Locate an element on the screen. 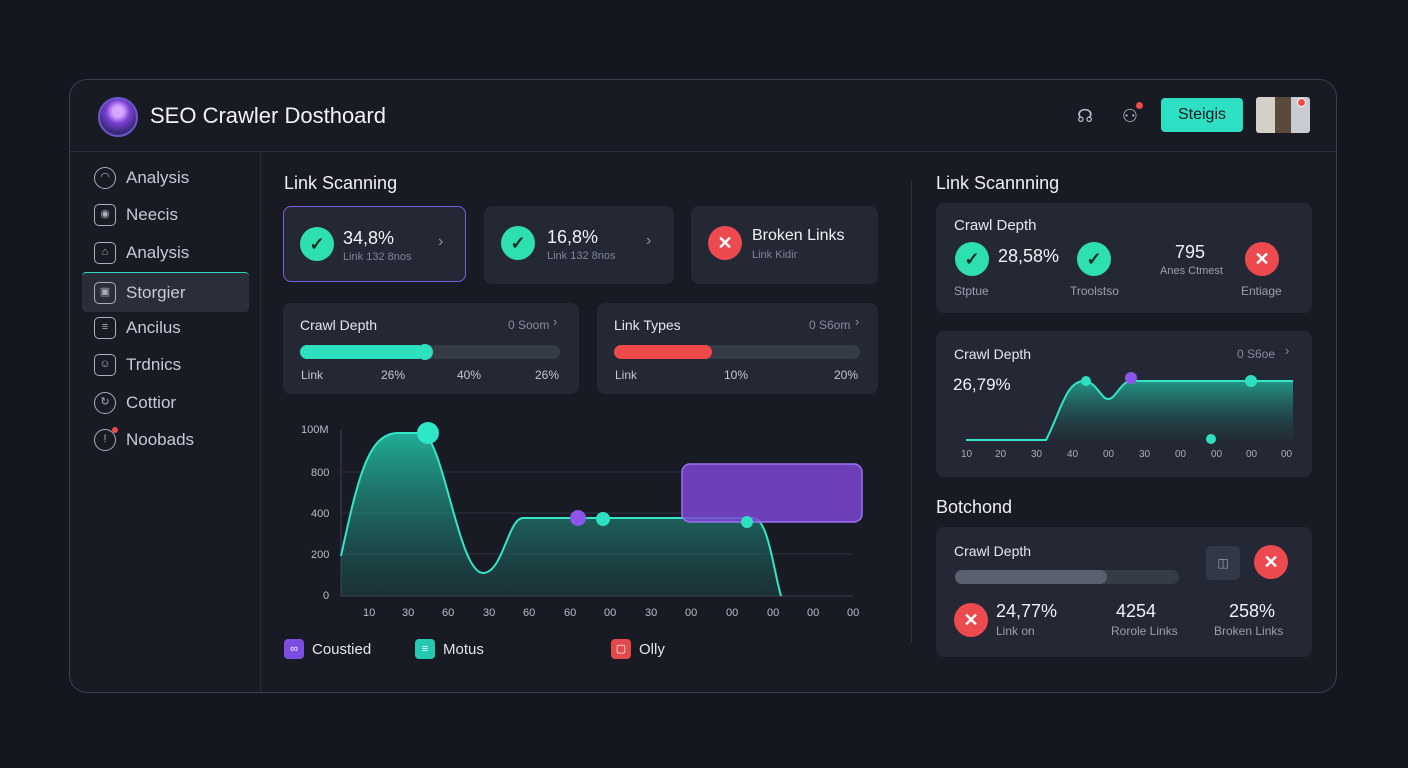  sidebar-item-neecis: ◉ Neecis is located at coordinates (165, 215).